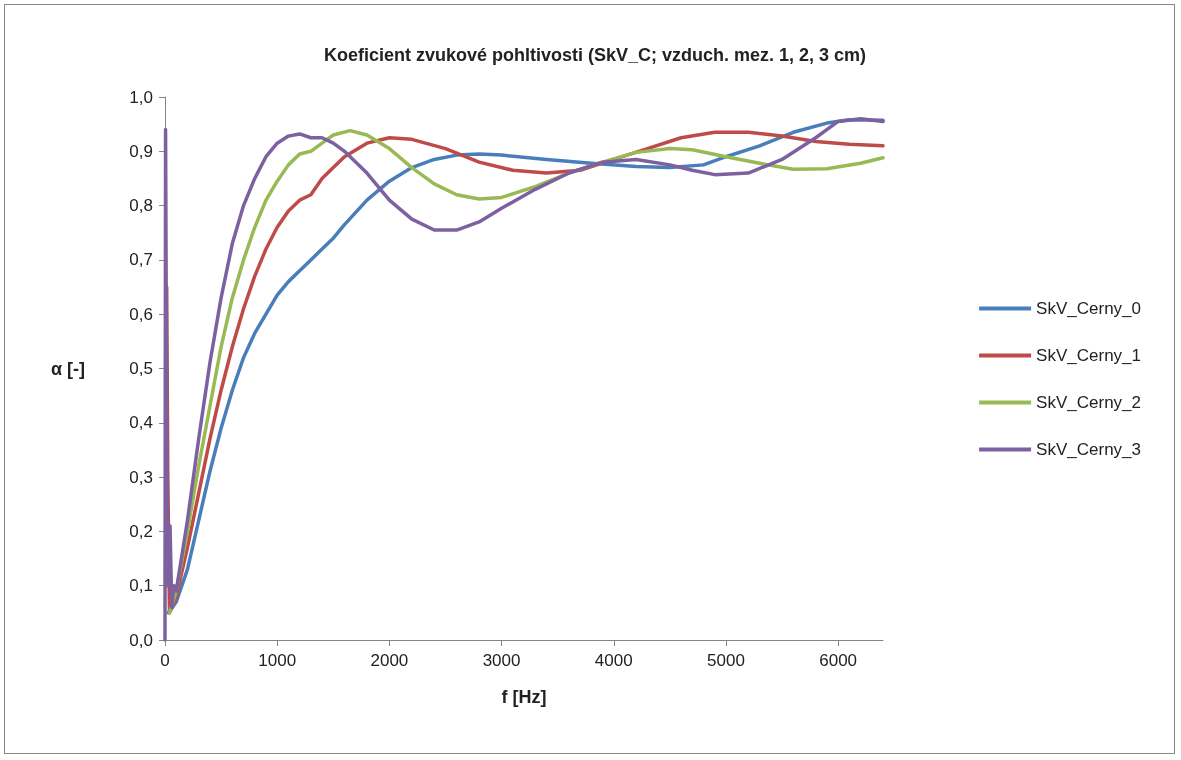 The height and width of the screenshot is (760, 1181). I want to click on x-tick-label: 0, so click(165, 660).